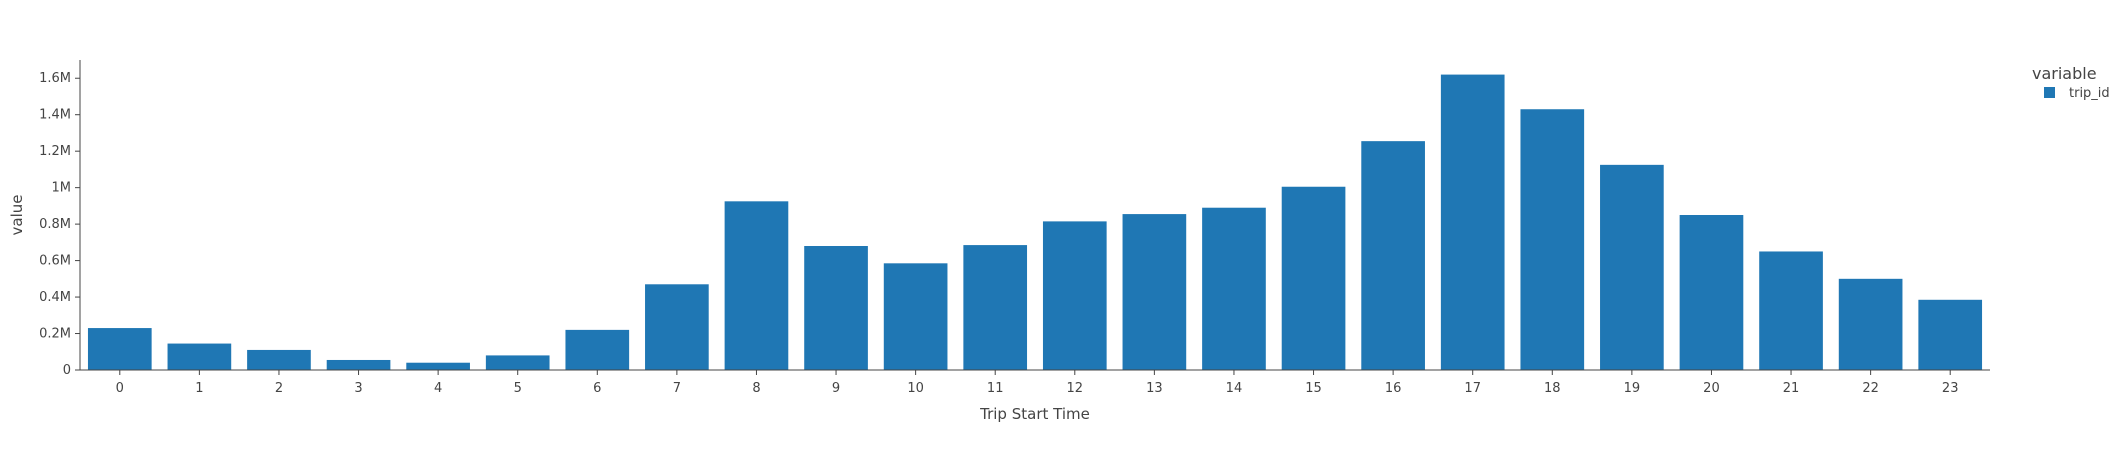 The width and height of the screenshot is (2128, 450). I want to click on y-tick-label: 0.8M, so click(55, 224).